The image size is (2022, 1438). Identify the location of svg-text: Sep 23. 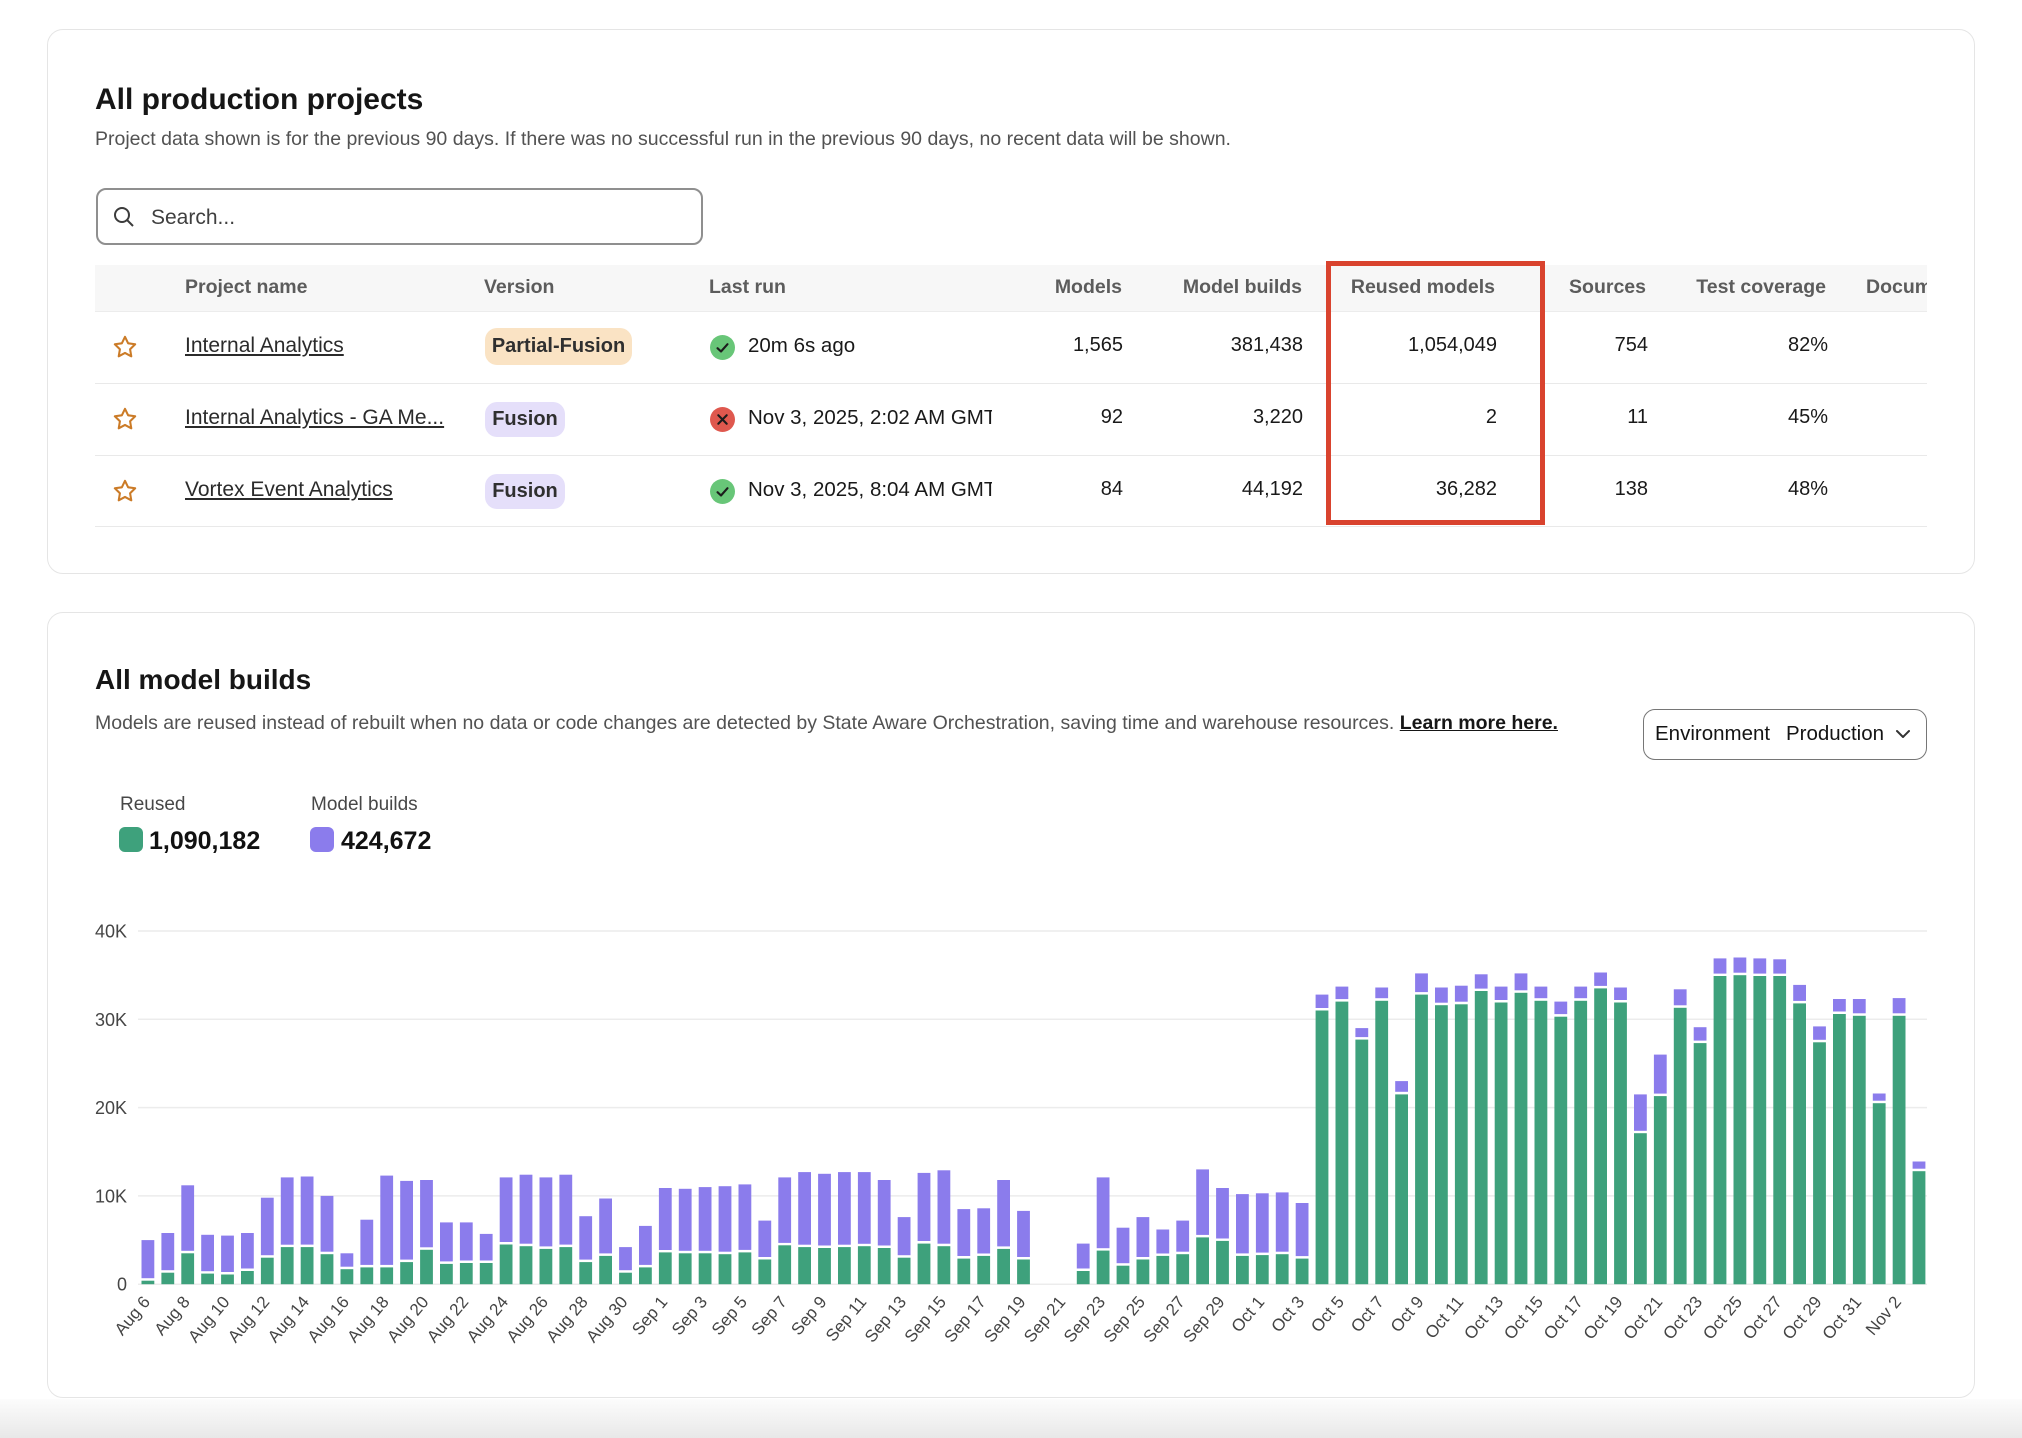
(1084, 1319).